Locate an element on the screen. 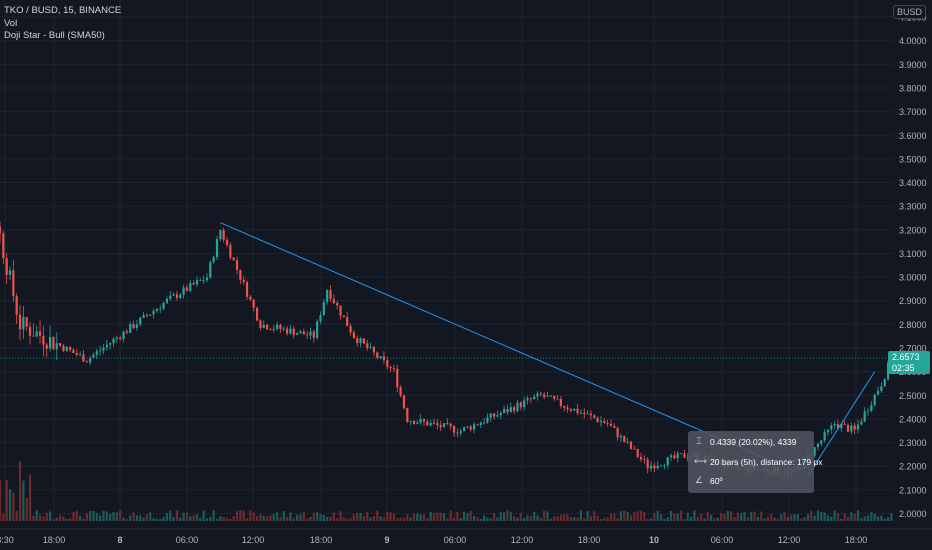 This screenshot has height=550, width=932. time-tick-label: 18:00 is located at coordinates (321, 540).